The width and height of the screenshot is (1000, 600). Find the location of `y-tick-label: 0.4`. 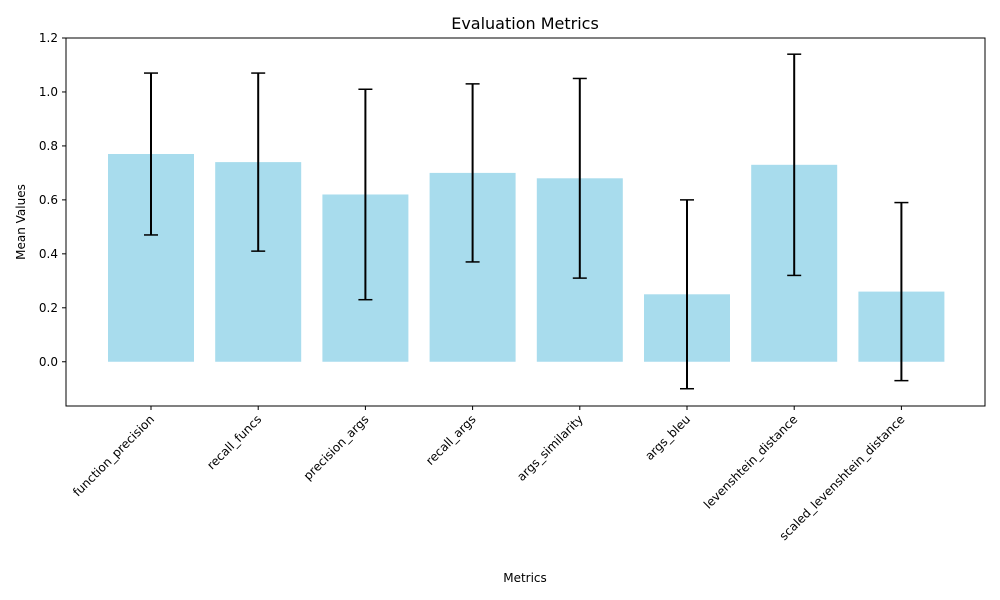

y-tick-label: 0.4 is located at coordinates (48, 254).